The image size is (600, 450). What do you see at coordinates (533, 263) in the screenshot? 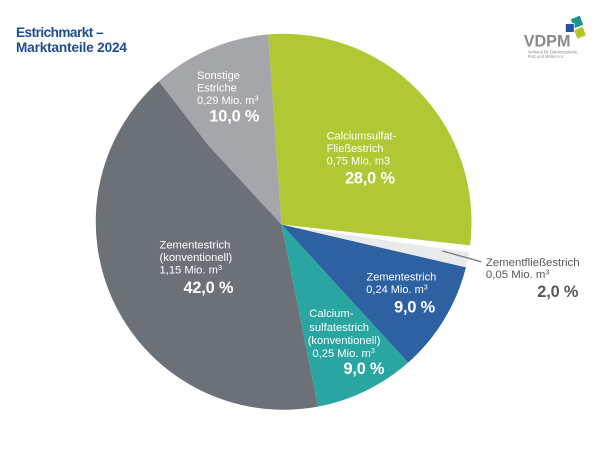
I see `svg-text: Zementfließestrich` at bounding box center [533, 263].